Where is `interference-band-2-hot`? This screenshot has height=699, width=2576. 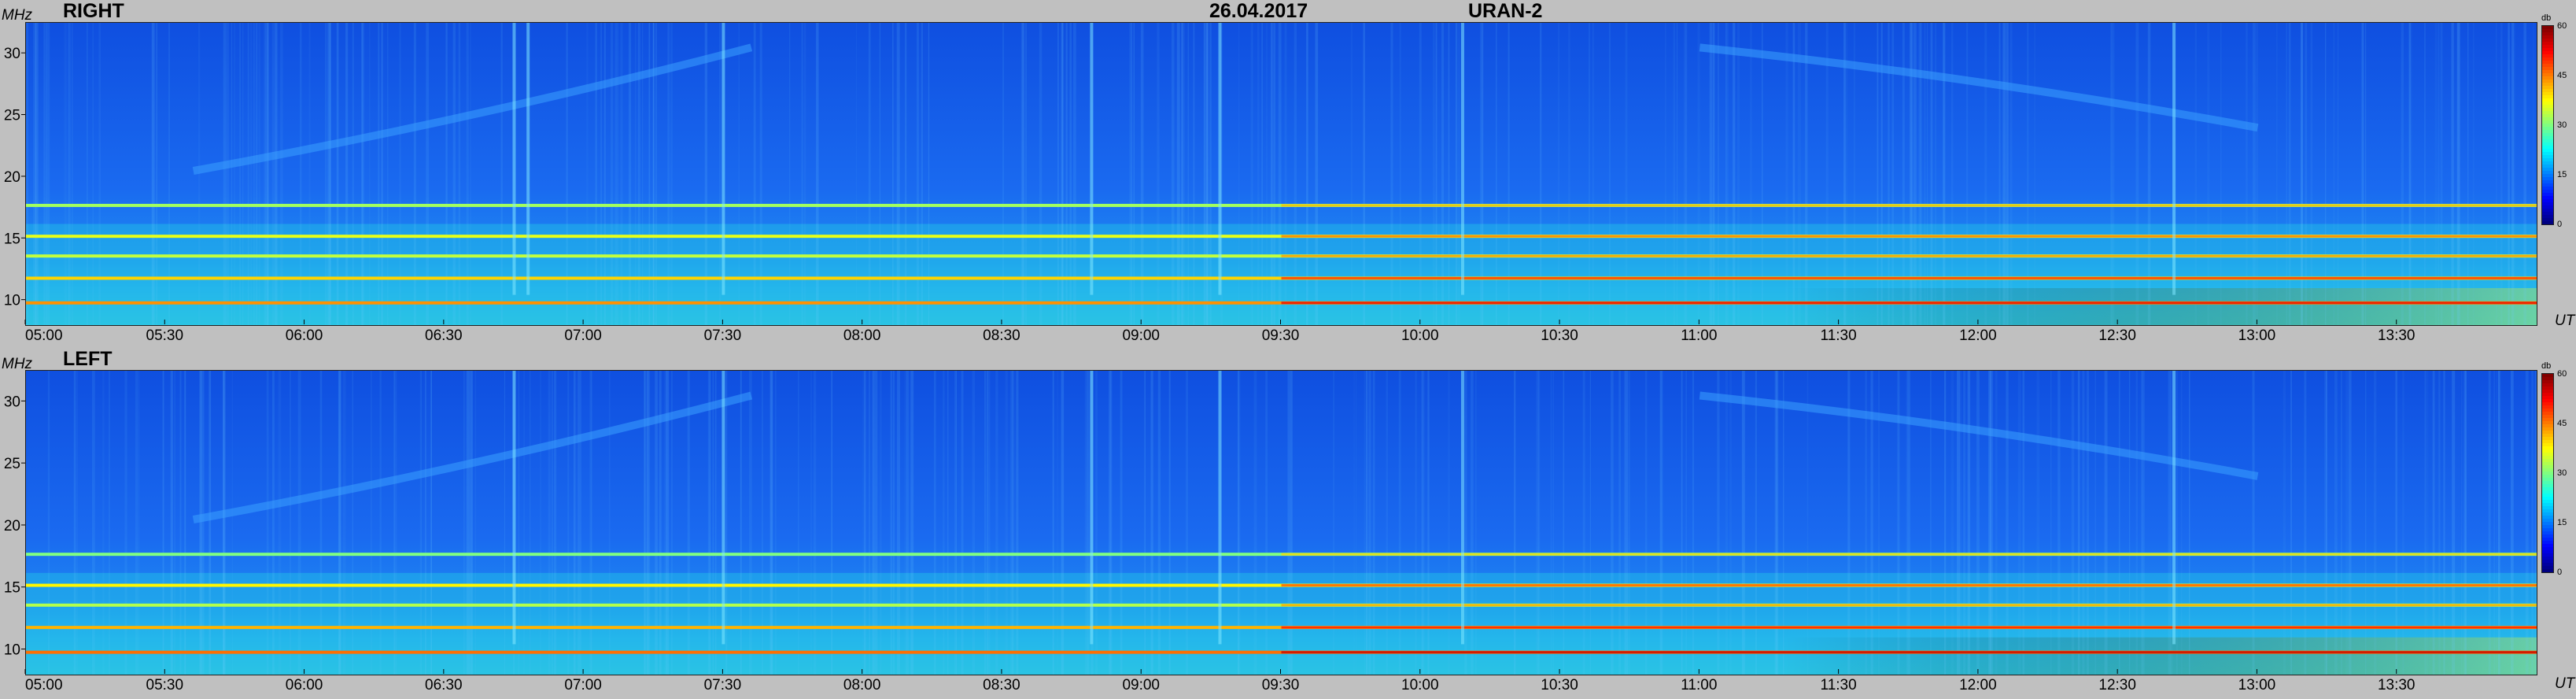
interference-band-2-hot is located at coordinates (1909, 255).